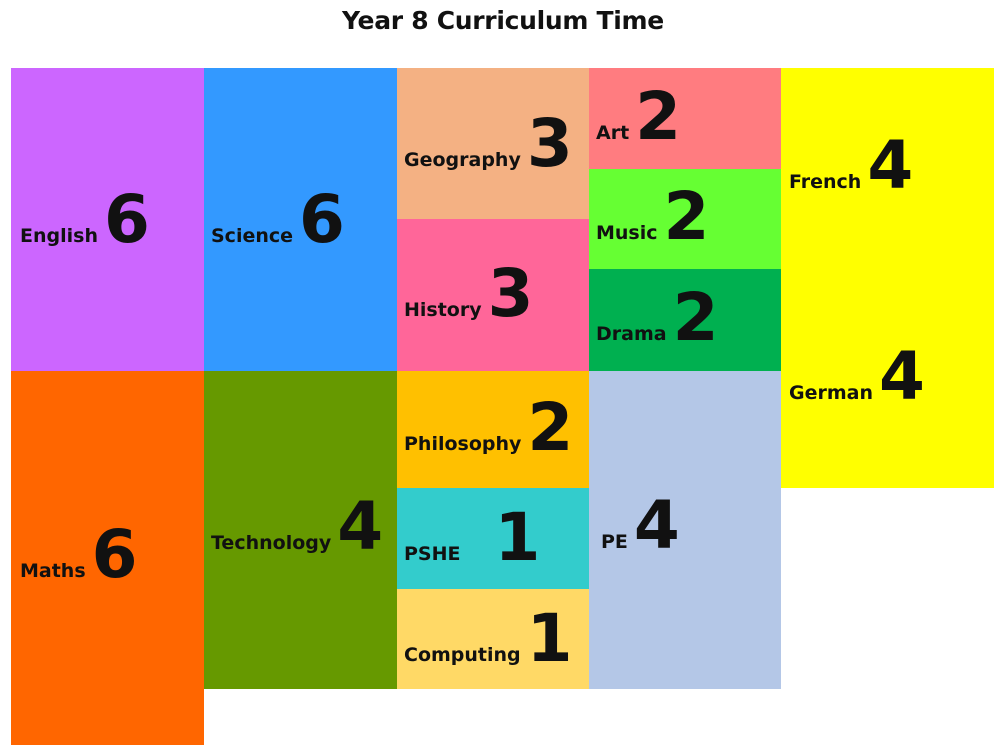  I want to click on subject-name: Computing, so click(462, 655).